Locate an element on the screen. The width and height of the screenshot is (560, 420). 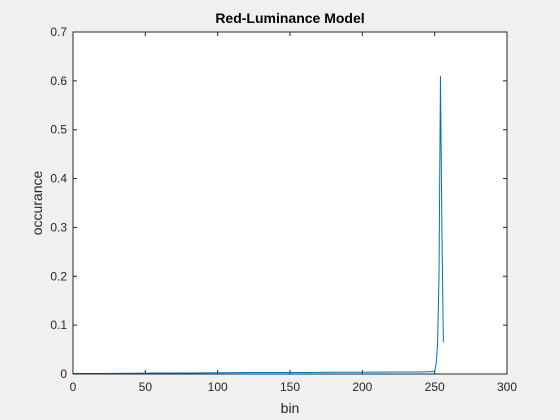
x-tick-label: 200 is located at coordinates (362, 387).